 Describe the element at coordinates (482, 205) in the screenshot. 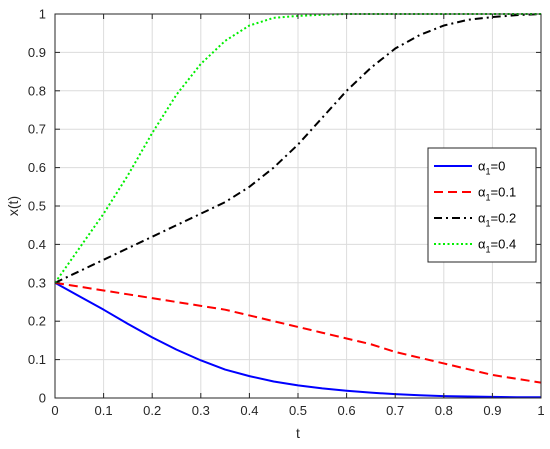

I see `legend: α1=0α1=0.1α1=0.2α1=0.4` at that location.